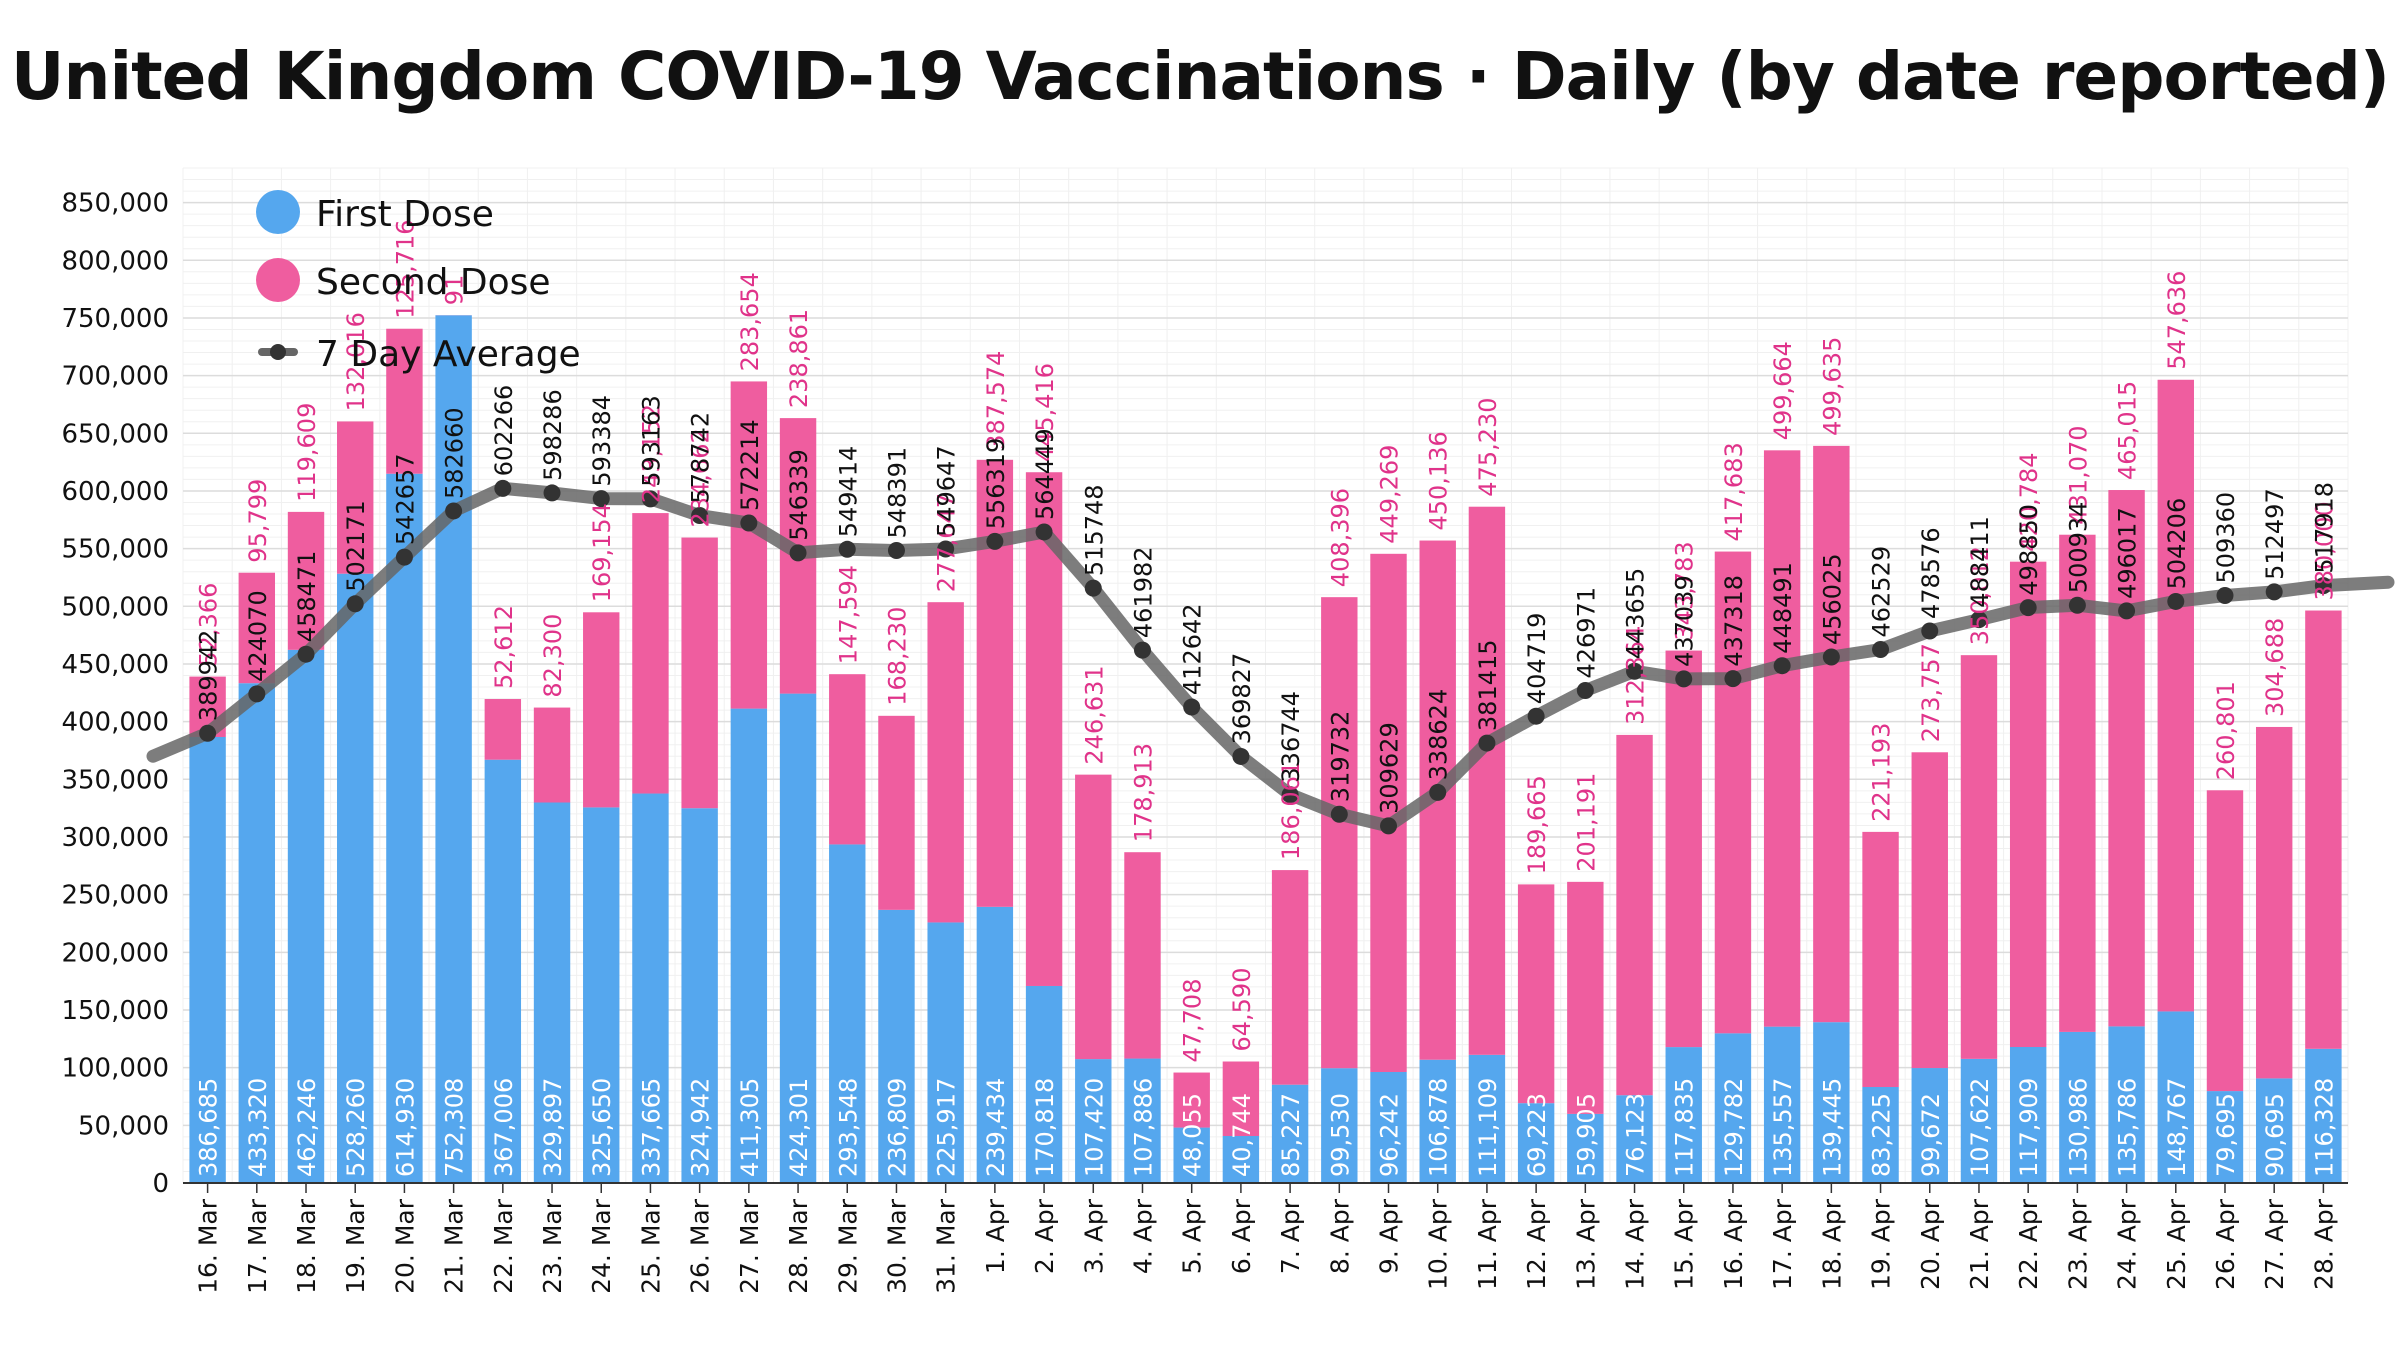  I want to click on avg-value-label: 500934, so click(2078, 548).